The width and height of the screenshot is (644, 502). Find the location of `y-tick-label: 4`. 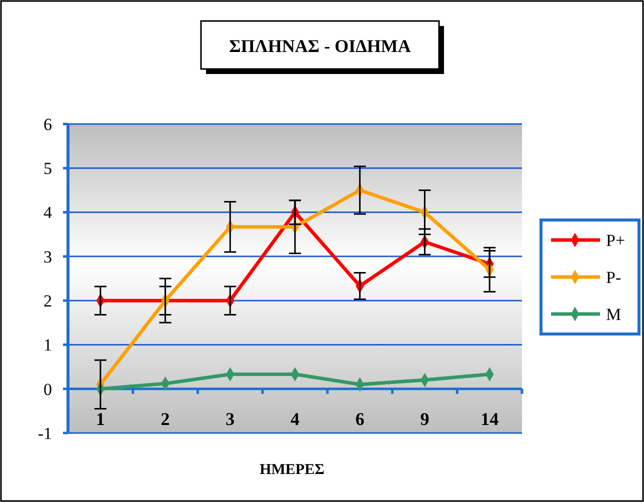

y-tick-label: 4 is located at coordinates (48, 212).